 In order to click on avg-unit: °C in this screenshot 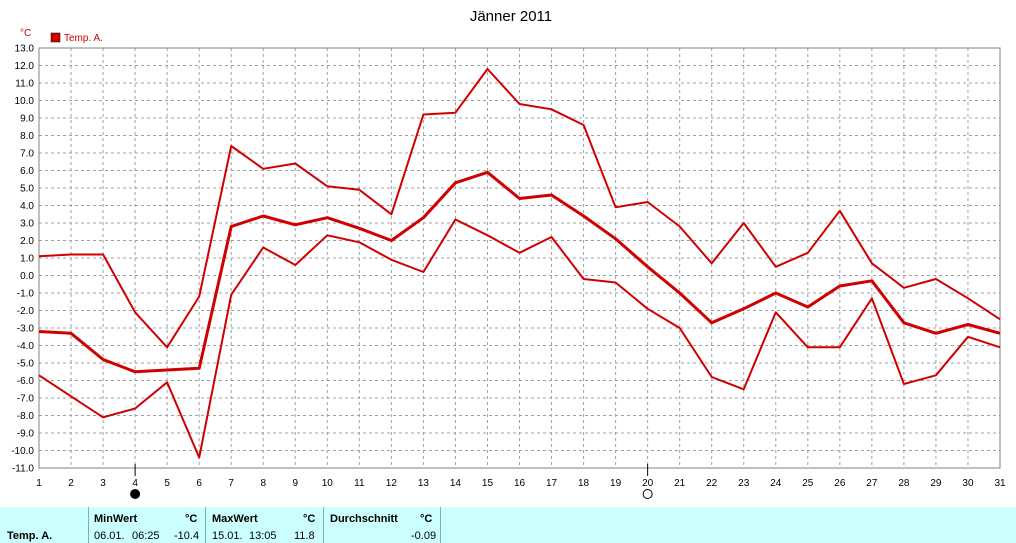, I will do `click(426, 519)`.